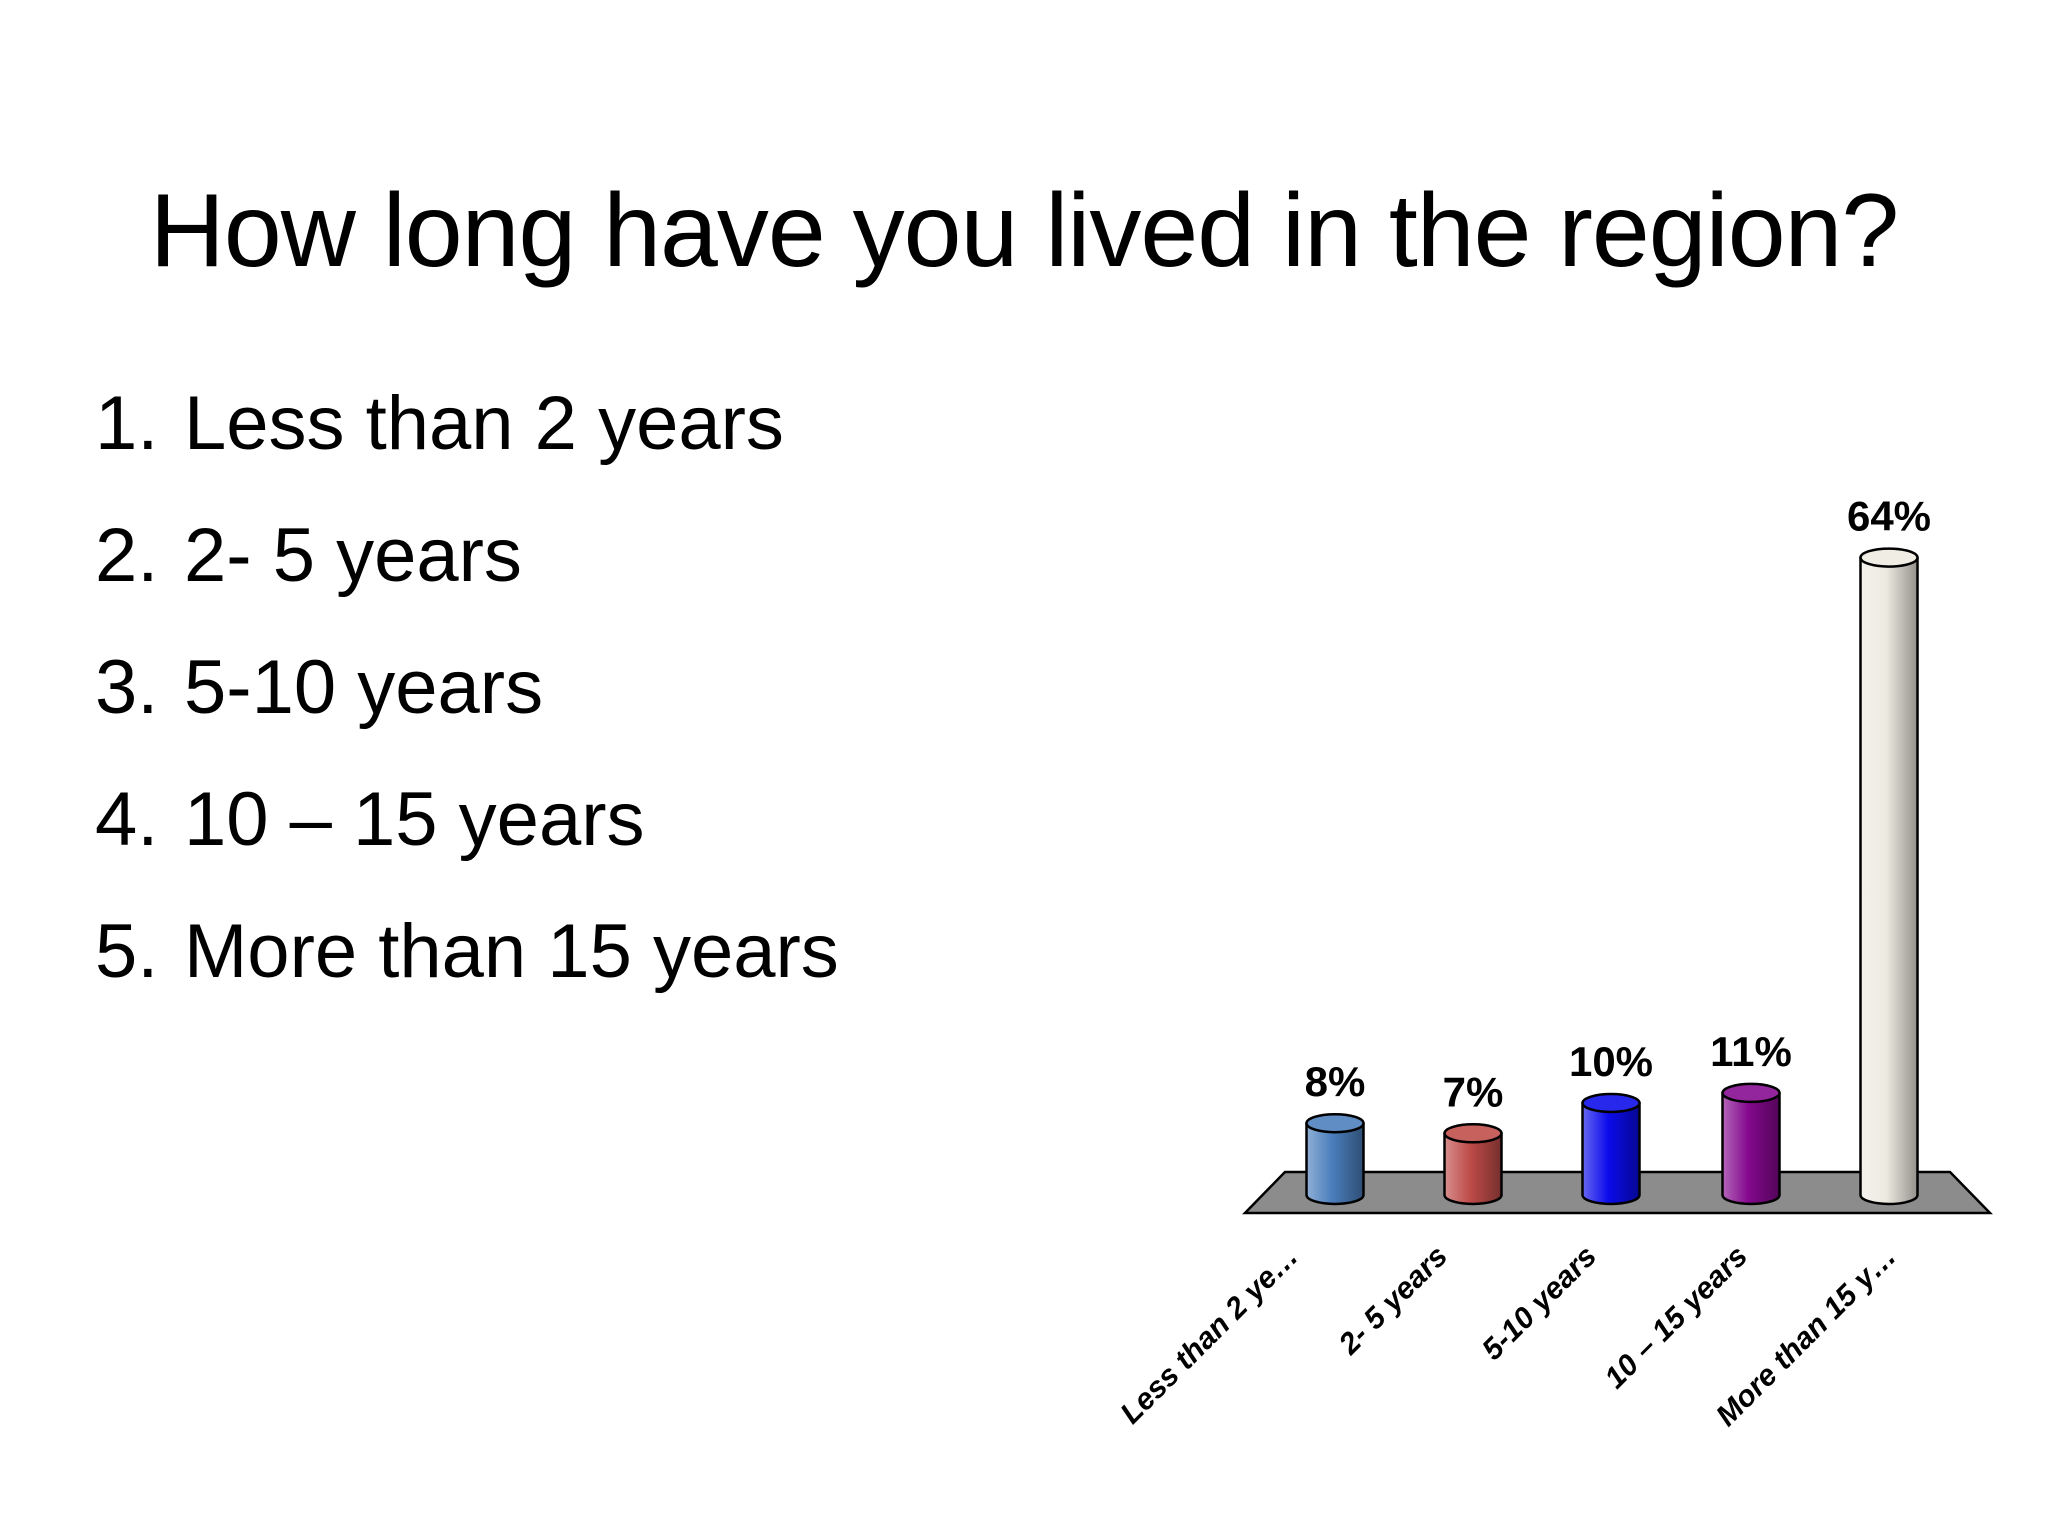 The image size is (2048, 1536). I want to click on bar-value-label-2: 10%, so click(1611, 1061).